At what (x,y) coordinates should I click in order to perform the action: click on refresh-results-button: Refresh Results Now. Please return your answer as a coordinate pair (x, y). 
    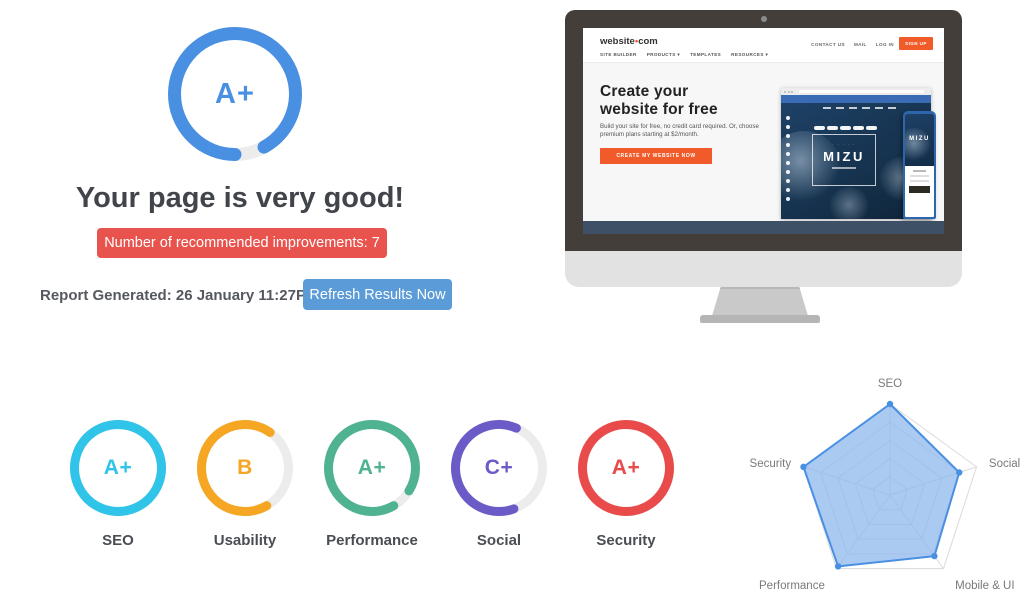
    Looking at the image, I should click on (377, 294).